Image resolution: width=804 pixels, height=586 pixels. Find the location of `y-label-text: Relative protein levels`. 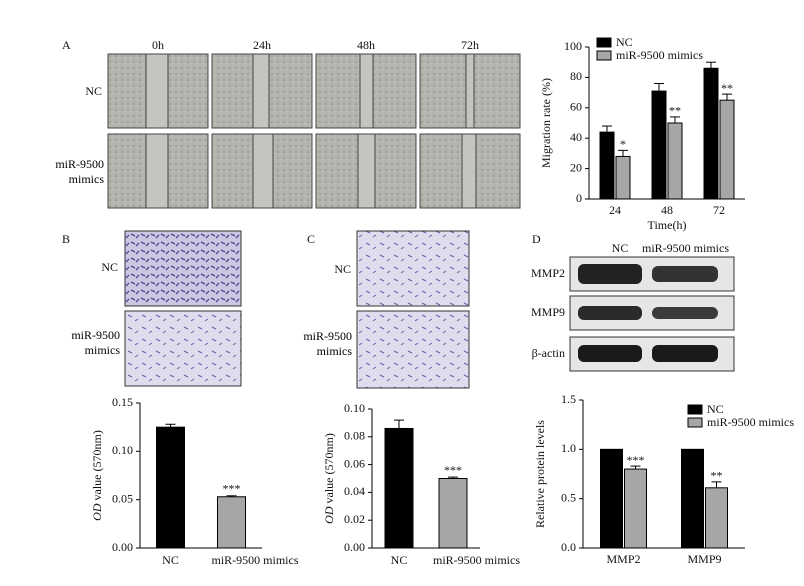

y-label-text: Relative protein levels is located at coordinates (540, 474).